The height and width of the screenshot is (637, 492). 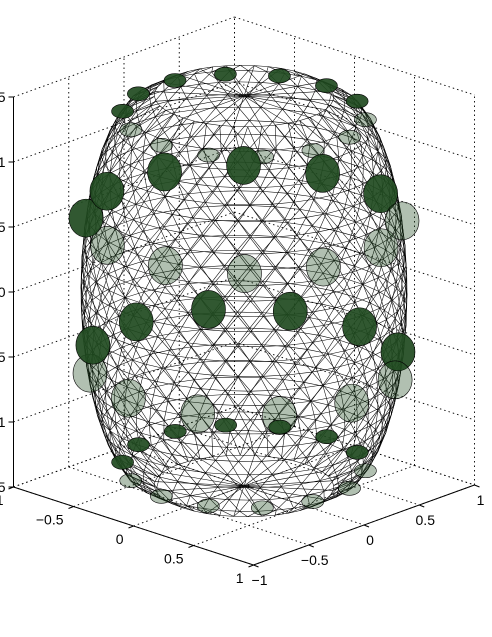 What do you see at coordinates (311, 546) in the screenshot?
I see `x-tick-mark` at bounding box center [311, 546].